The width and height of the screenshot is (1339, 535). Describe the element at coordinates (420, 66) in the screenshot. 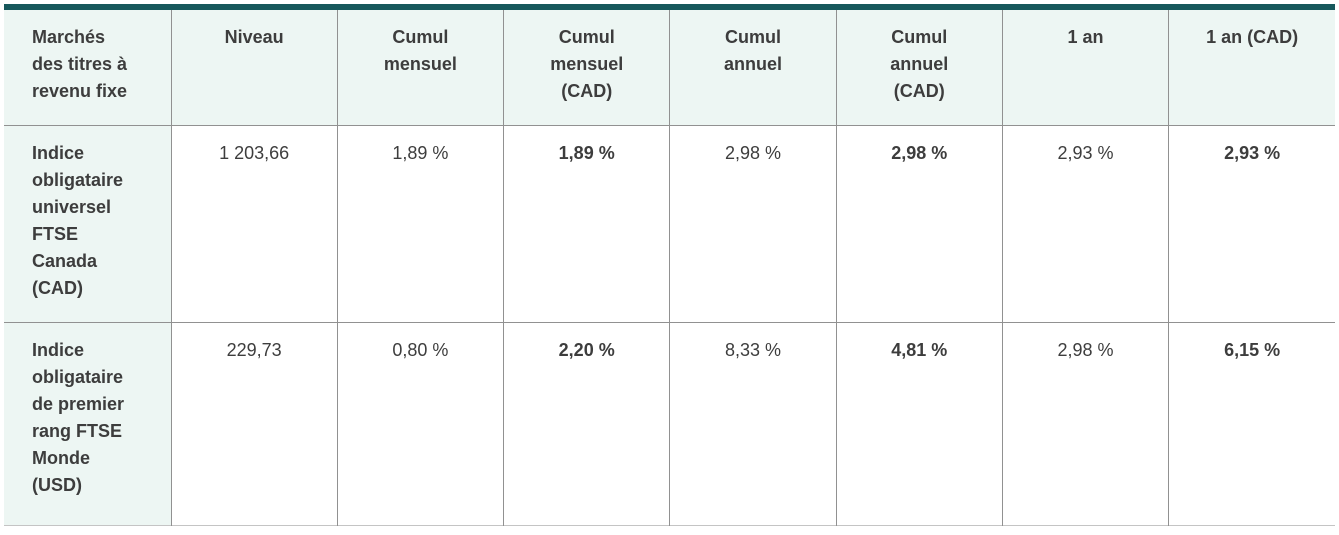

I see `column-header-cumul-mensuel: Cumul mensuel` at that location.